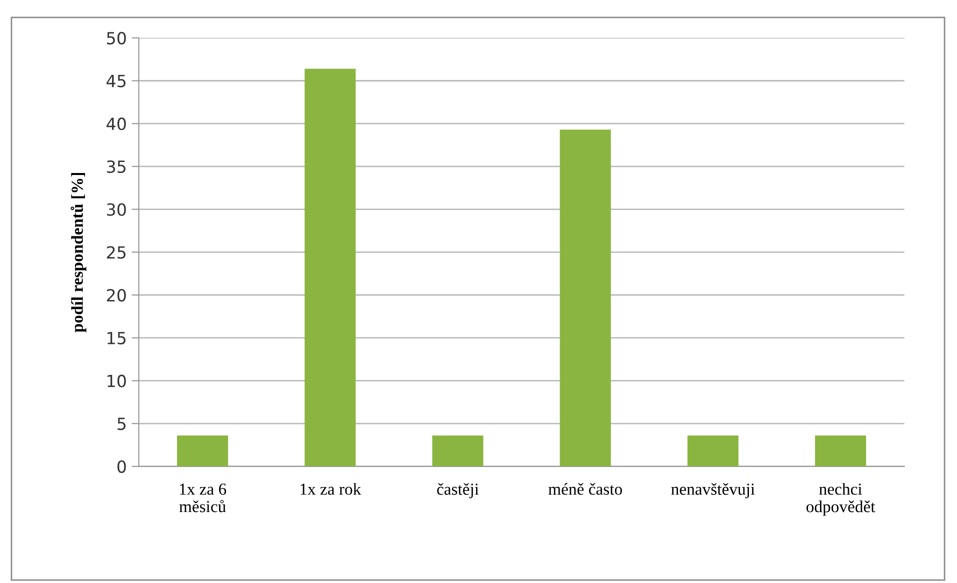  What do you see at coordinates (78, 252) in the screenshot?
I see `y-axis-title: podíl respondentů [%]` at bounding box center [78, 252].